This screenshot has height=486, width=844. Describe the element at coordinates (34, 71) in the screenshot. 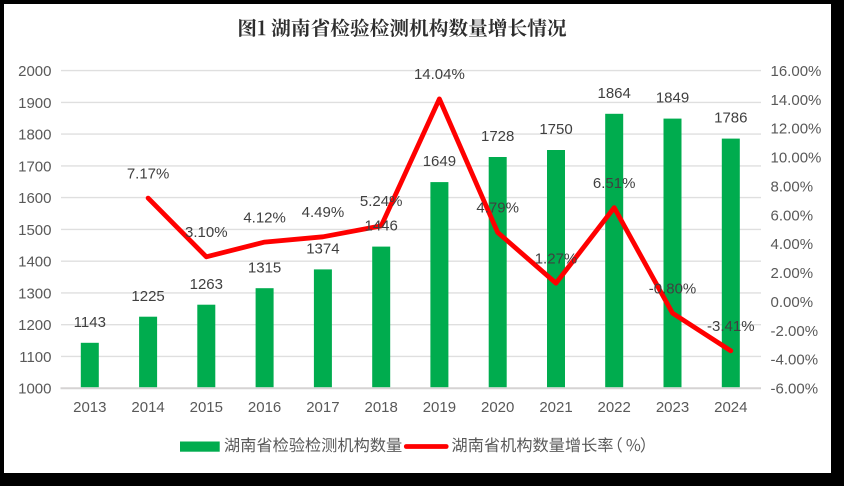

I see `svg-text: 2000` at that location.